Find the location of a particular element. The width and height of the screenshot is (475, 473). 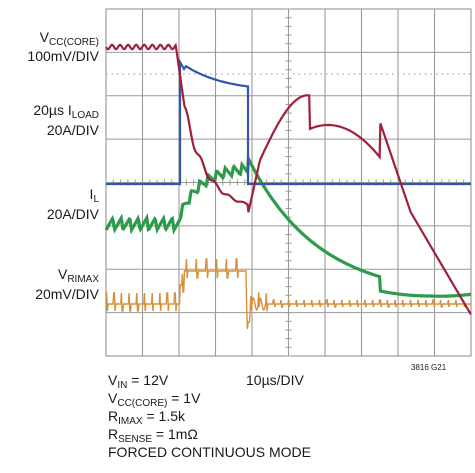

iload-scale-label: 20A/DIV is located at coordinates (73, 130).